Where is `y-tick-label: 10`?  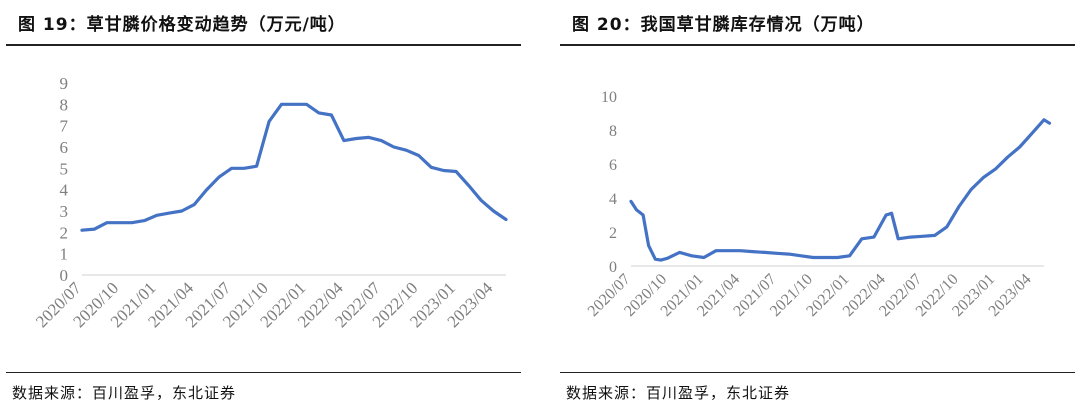
y-tick-label: 10 is located at coordinates (609, 97).